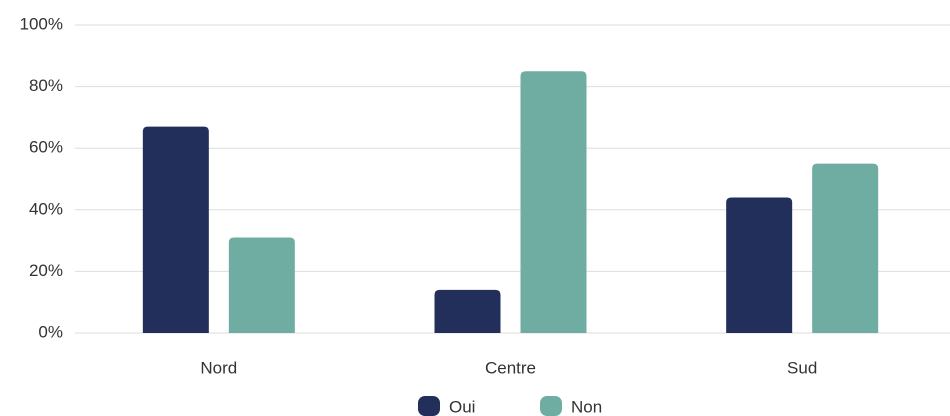 The height and width of the screenshot is (416, 950). What do you see at coordinates (46, 147) in the screenshot?
I see `y-tick-label: 60%` at bounding box center [46, 147].